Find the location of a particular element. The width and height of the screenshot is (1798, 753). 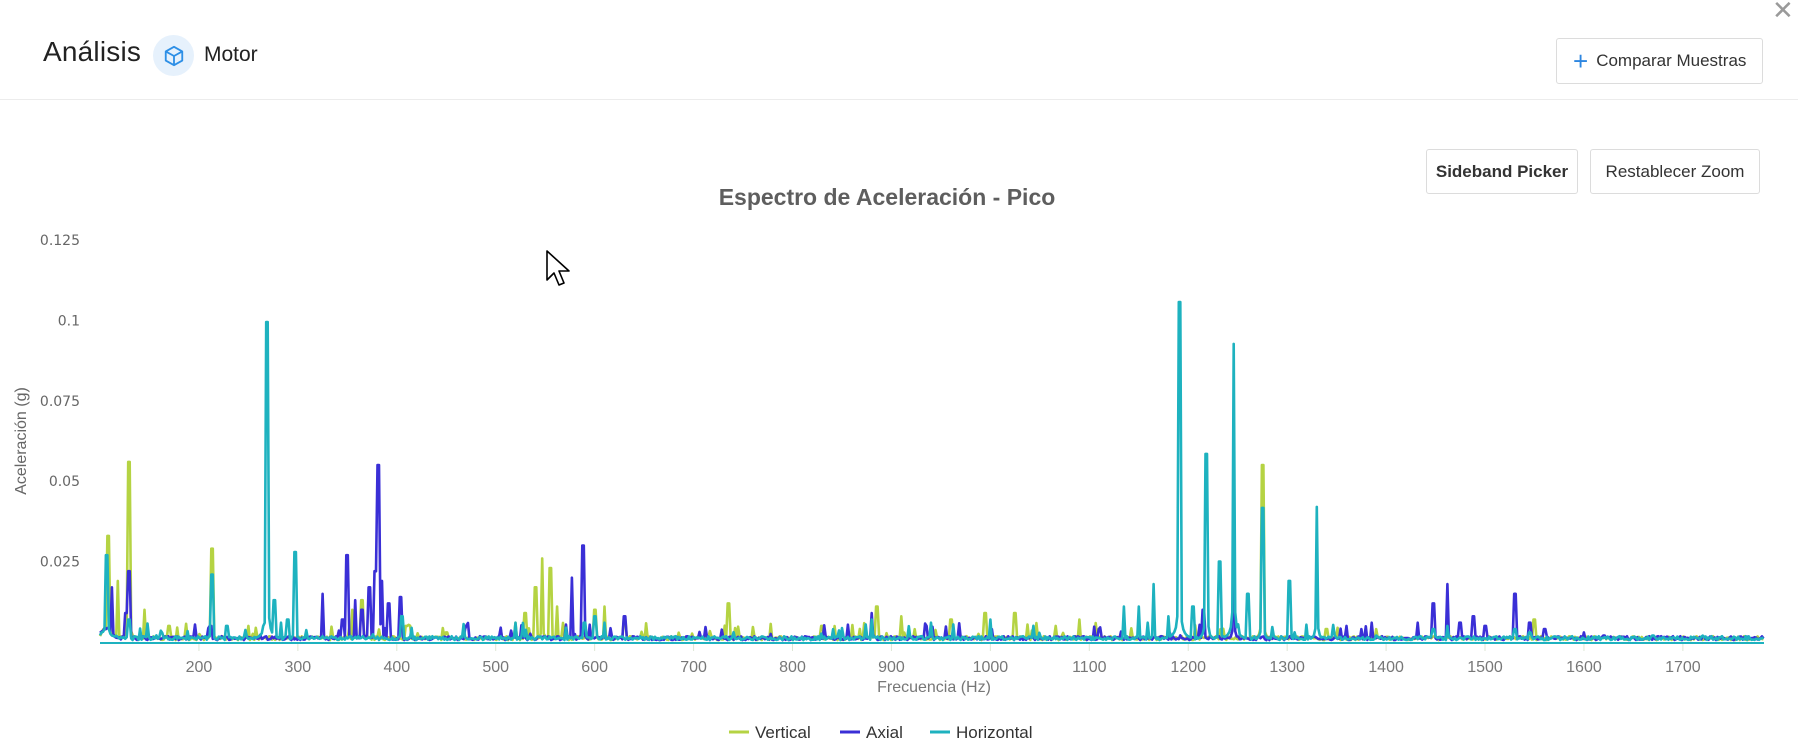

x-tick-label: 1000 is located at coordinates (991, 667).